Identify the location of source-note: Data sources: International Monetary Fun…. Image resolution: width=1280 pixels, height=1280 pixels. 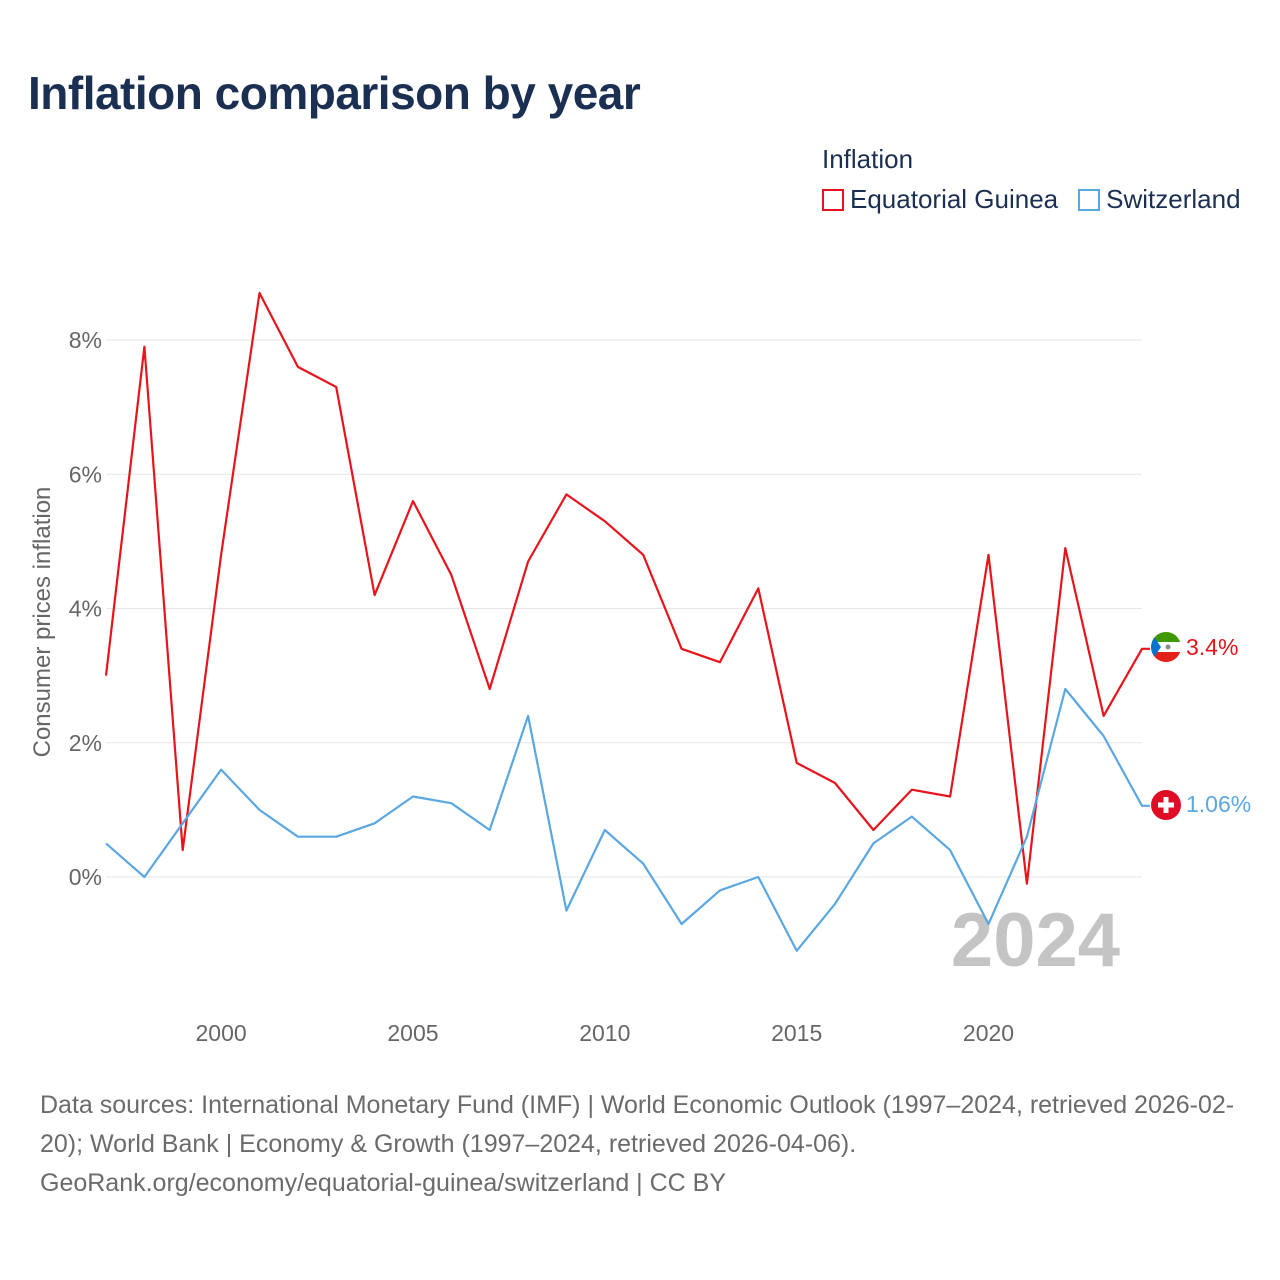
(645, 1144).